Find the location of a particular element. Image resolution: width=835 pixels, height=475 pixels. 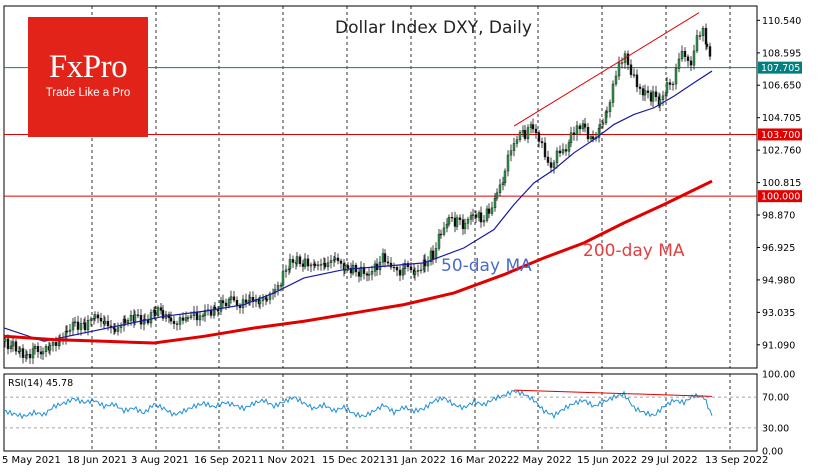

x-tick-label: 1 Nov 2021 is located at coordinates (287, 460).